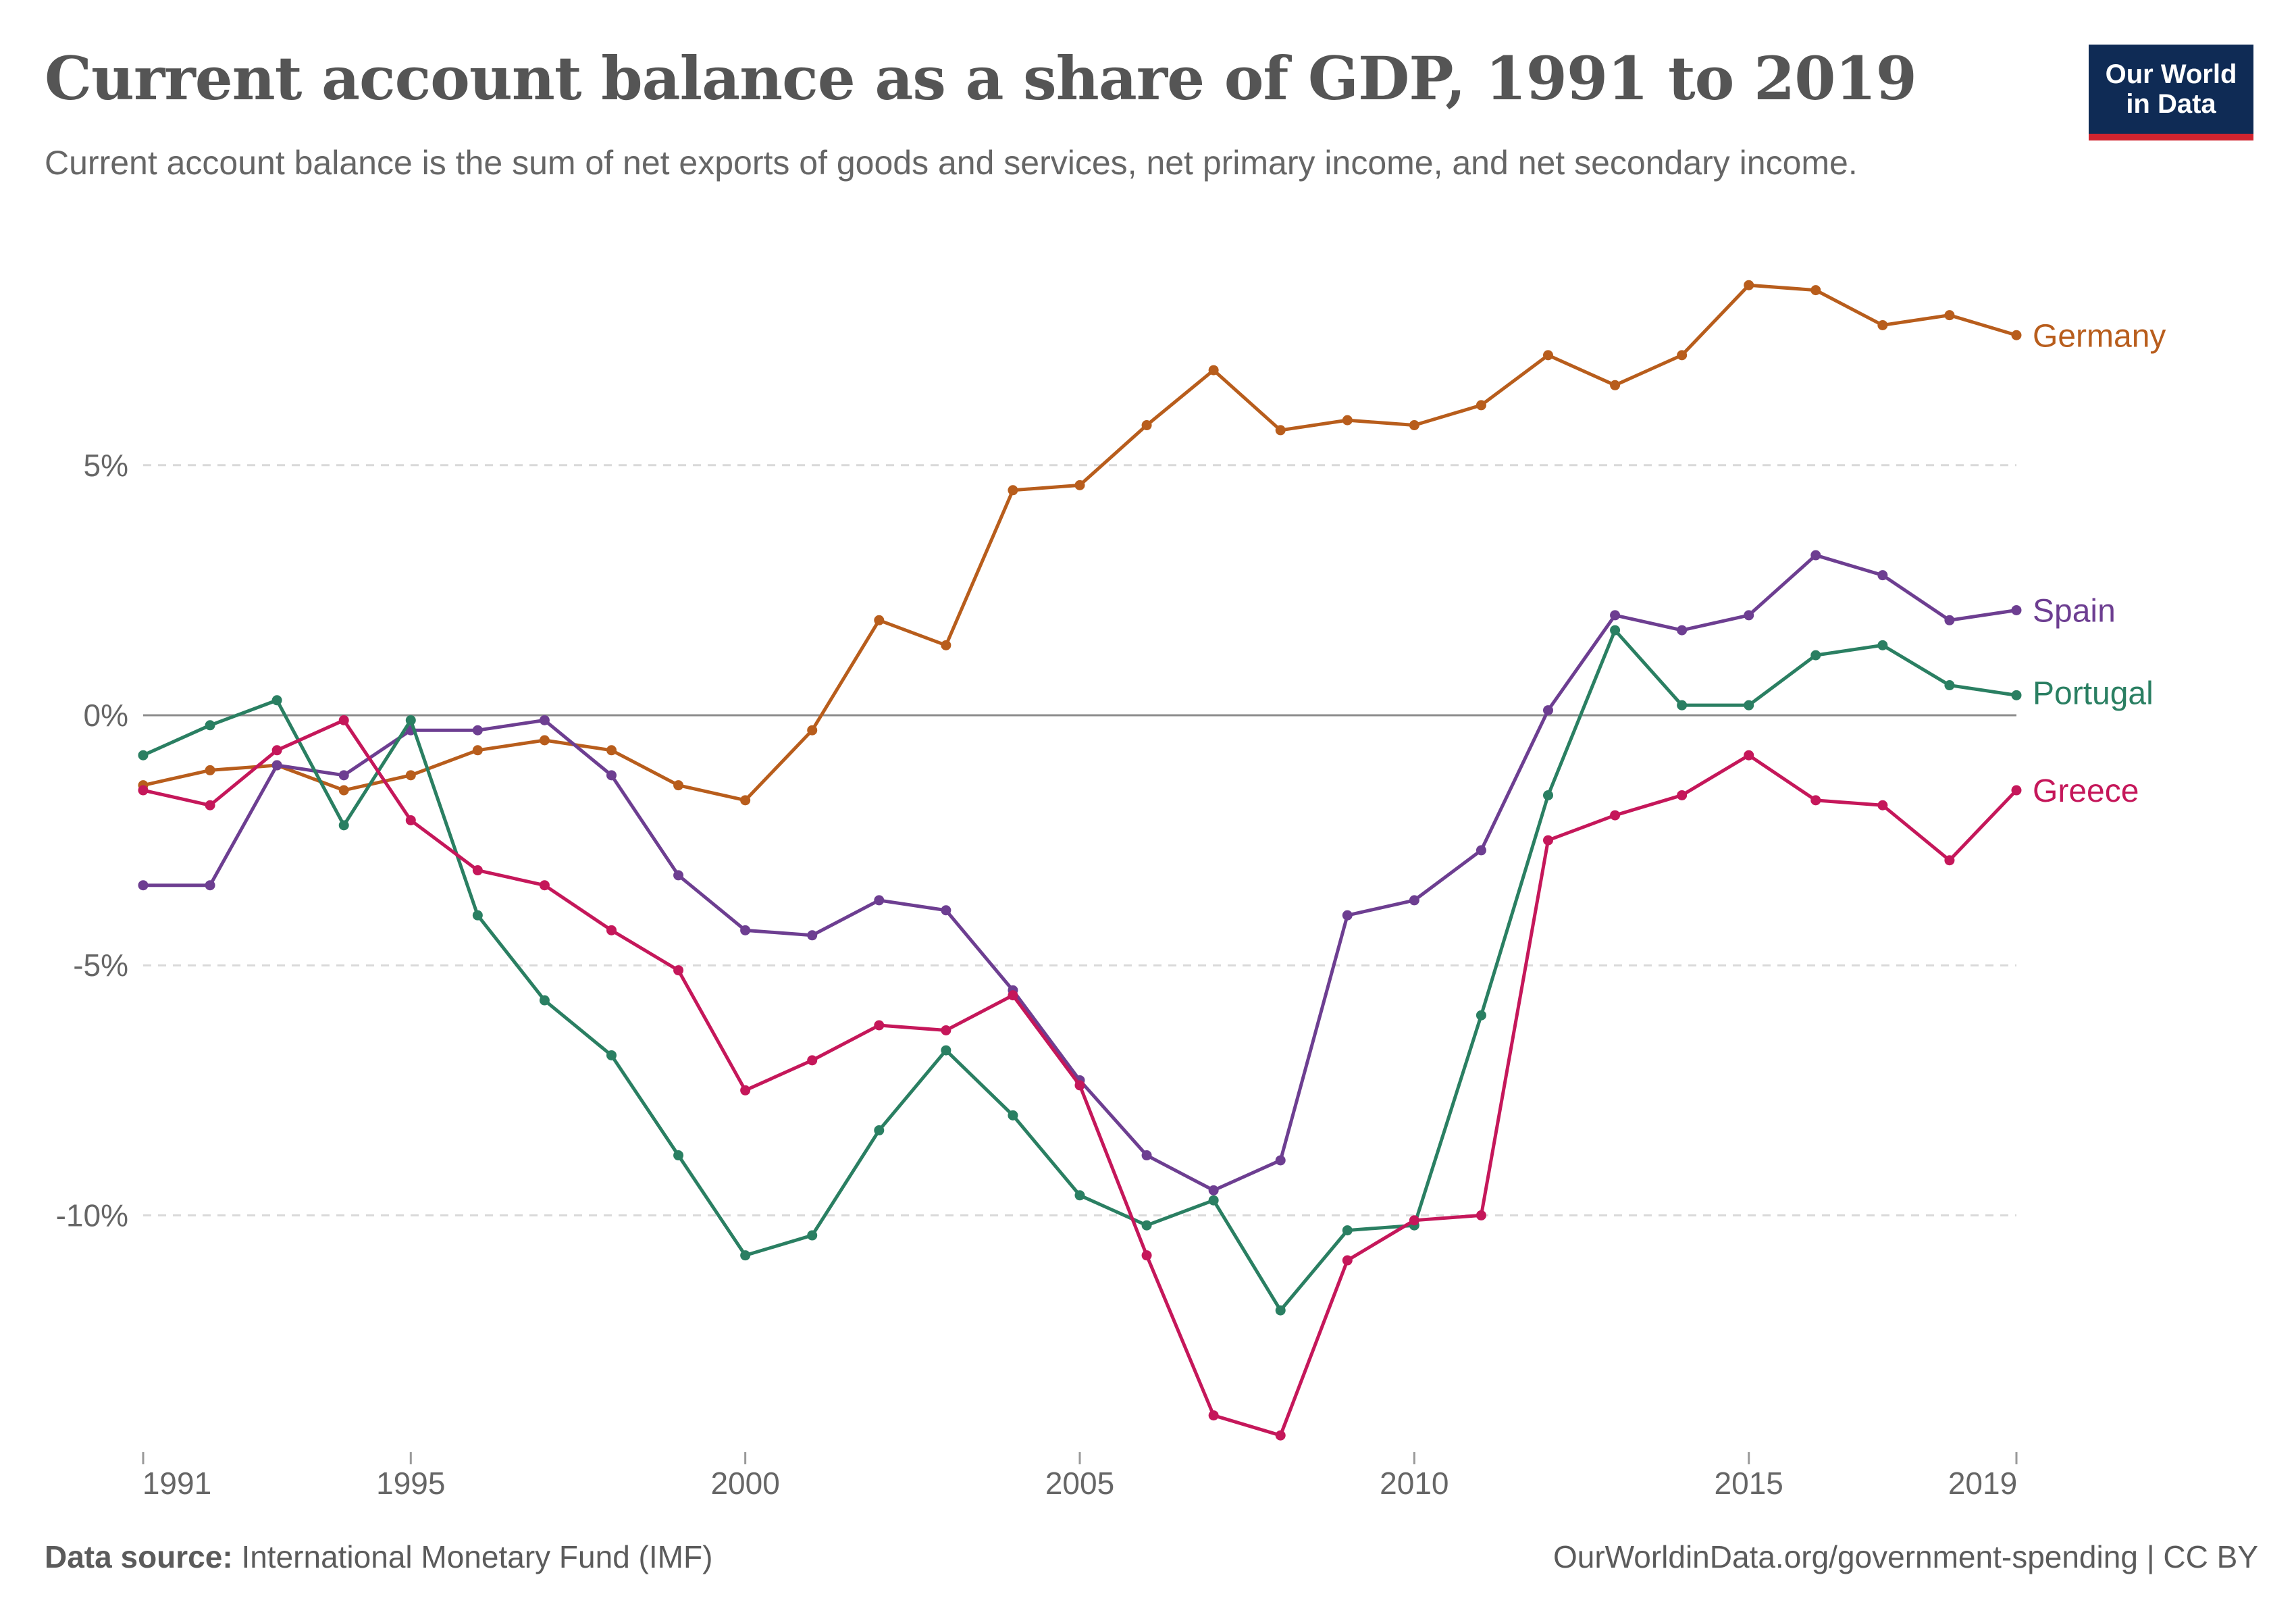  I want to click on source-url-link: OurWorldinData.org/government-spending, so click(1846, 1556).